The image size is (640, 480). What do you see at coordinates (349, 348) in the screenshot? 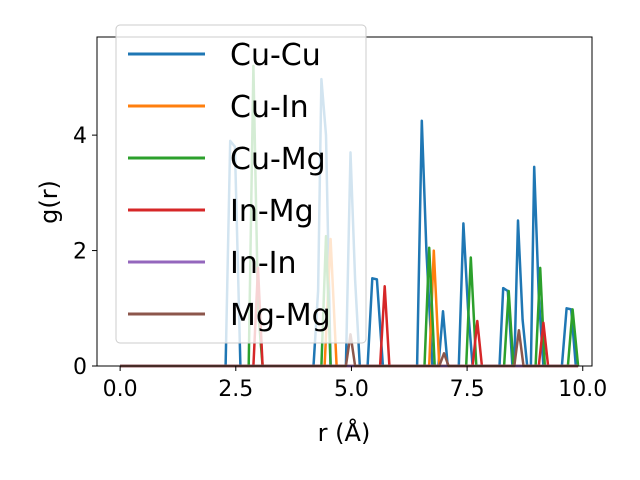
I see `series-line-mg-mg` at bounding box center [349, 348].